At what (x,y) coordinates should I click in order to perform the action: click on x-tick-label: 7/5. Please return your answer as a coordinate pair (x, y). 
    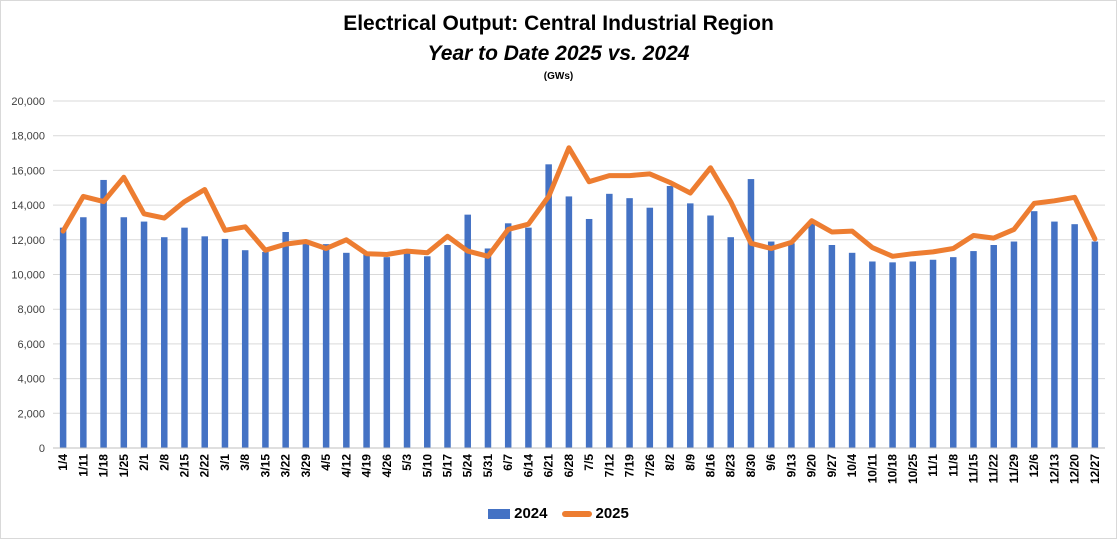
    Looking at the image, I should click on (589, 462).